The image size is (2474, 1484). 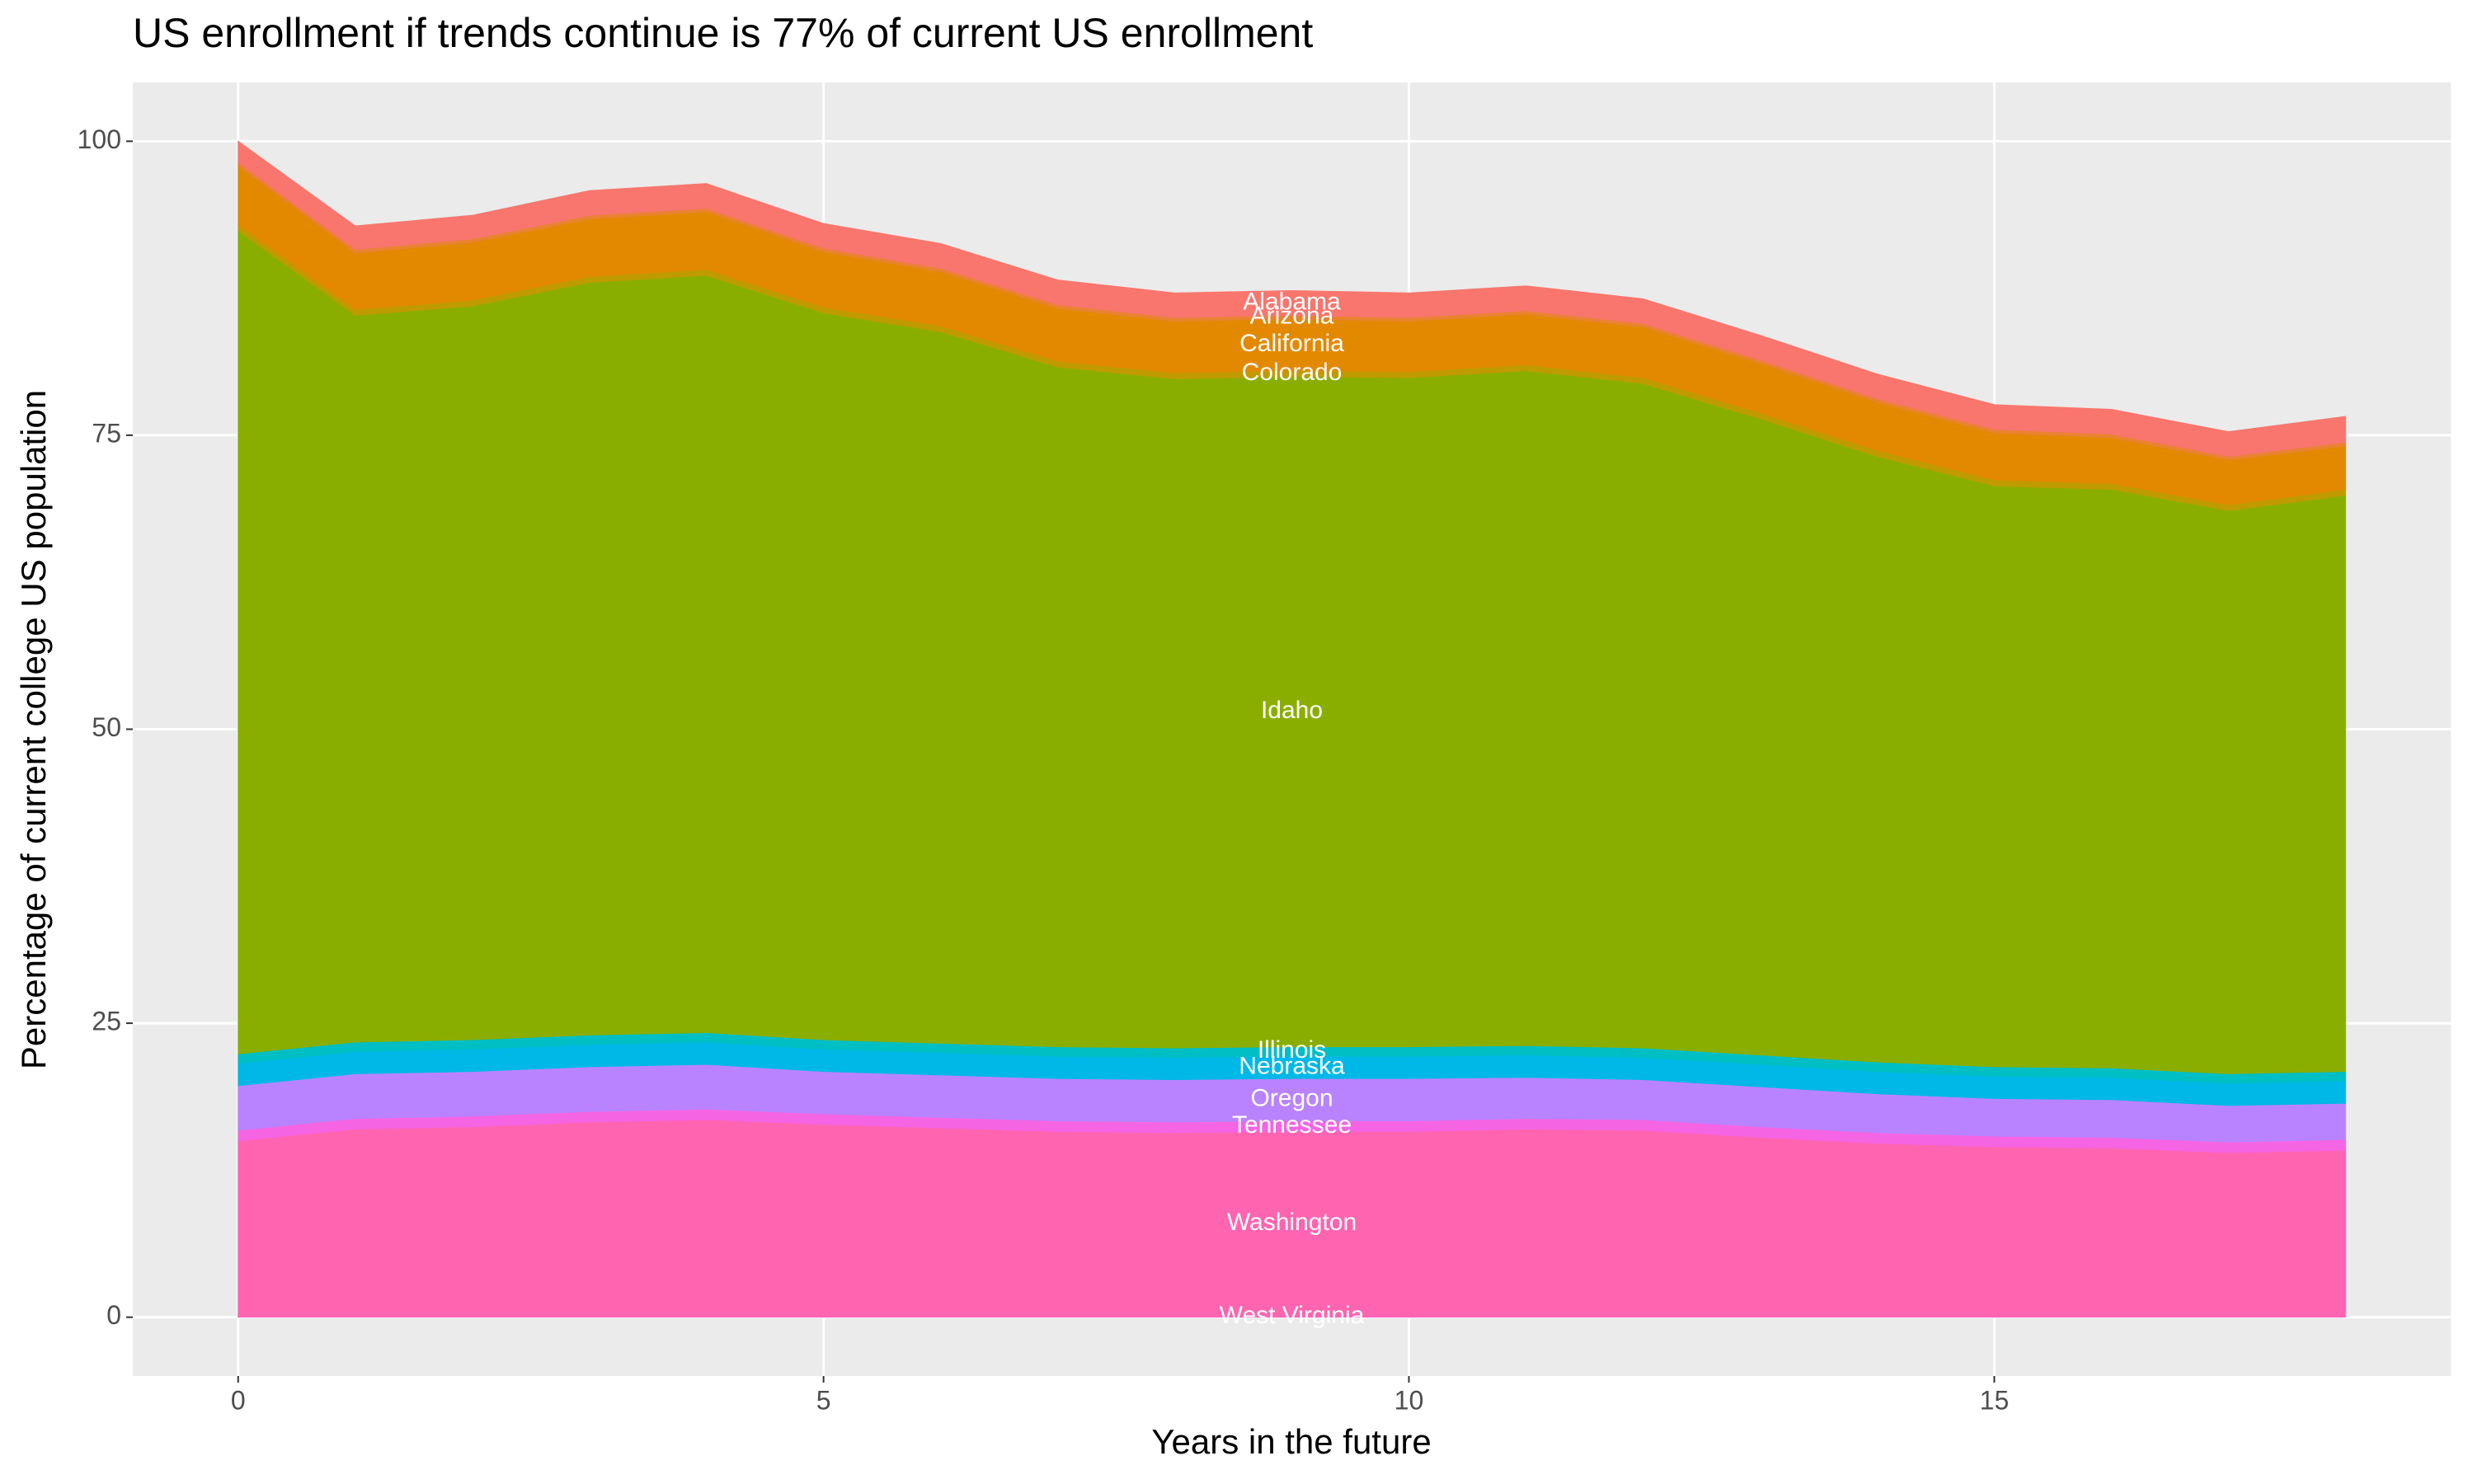 I want to click on x-tick-label: 15, so click(x=1995, y=1400).